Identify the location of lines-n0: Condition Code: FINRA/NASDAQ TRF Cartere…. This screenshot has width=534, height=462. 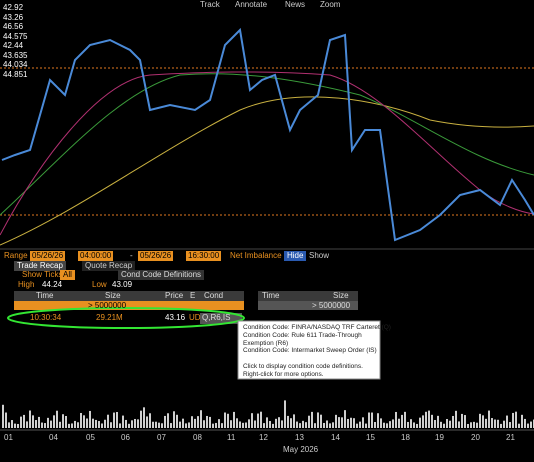
(317, 327).